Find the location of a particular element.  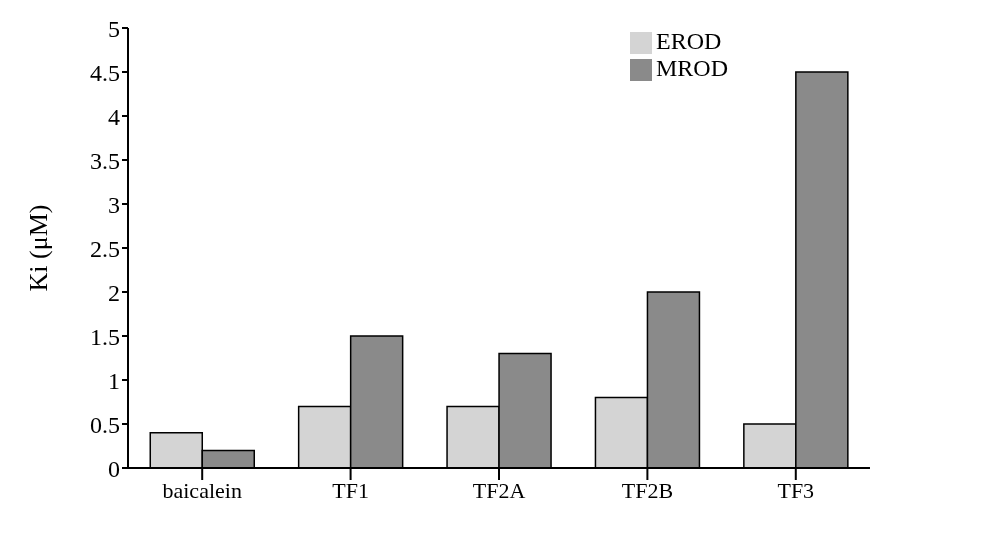

y-axis-title: Ki (μM) is located at coordinates (39, 248).